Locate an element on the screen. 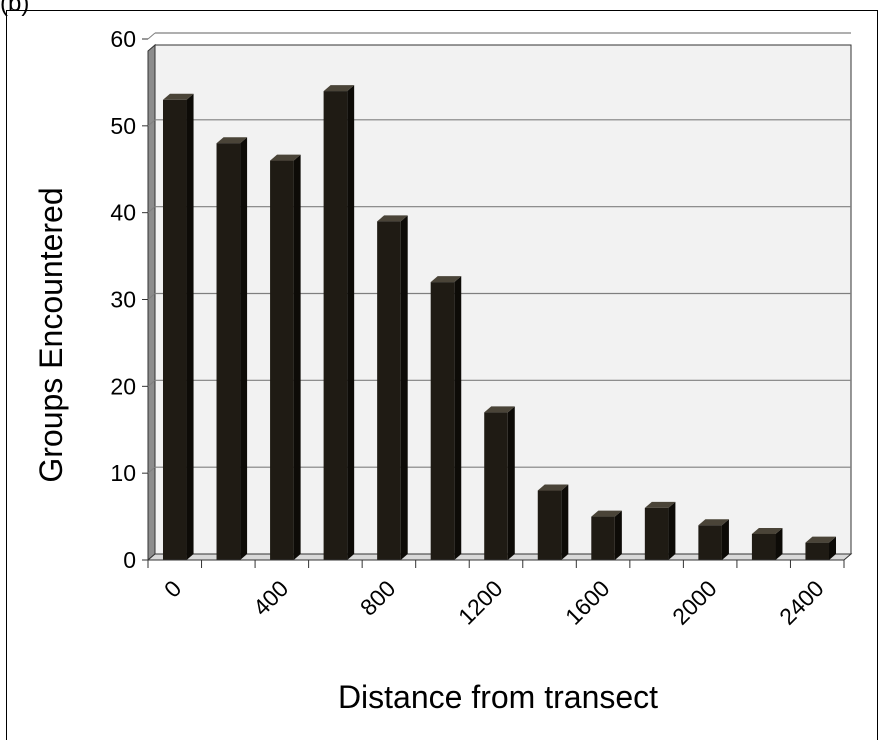  y-tick-label: 30 is located at coordinates (123, 300).